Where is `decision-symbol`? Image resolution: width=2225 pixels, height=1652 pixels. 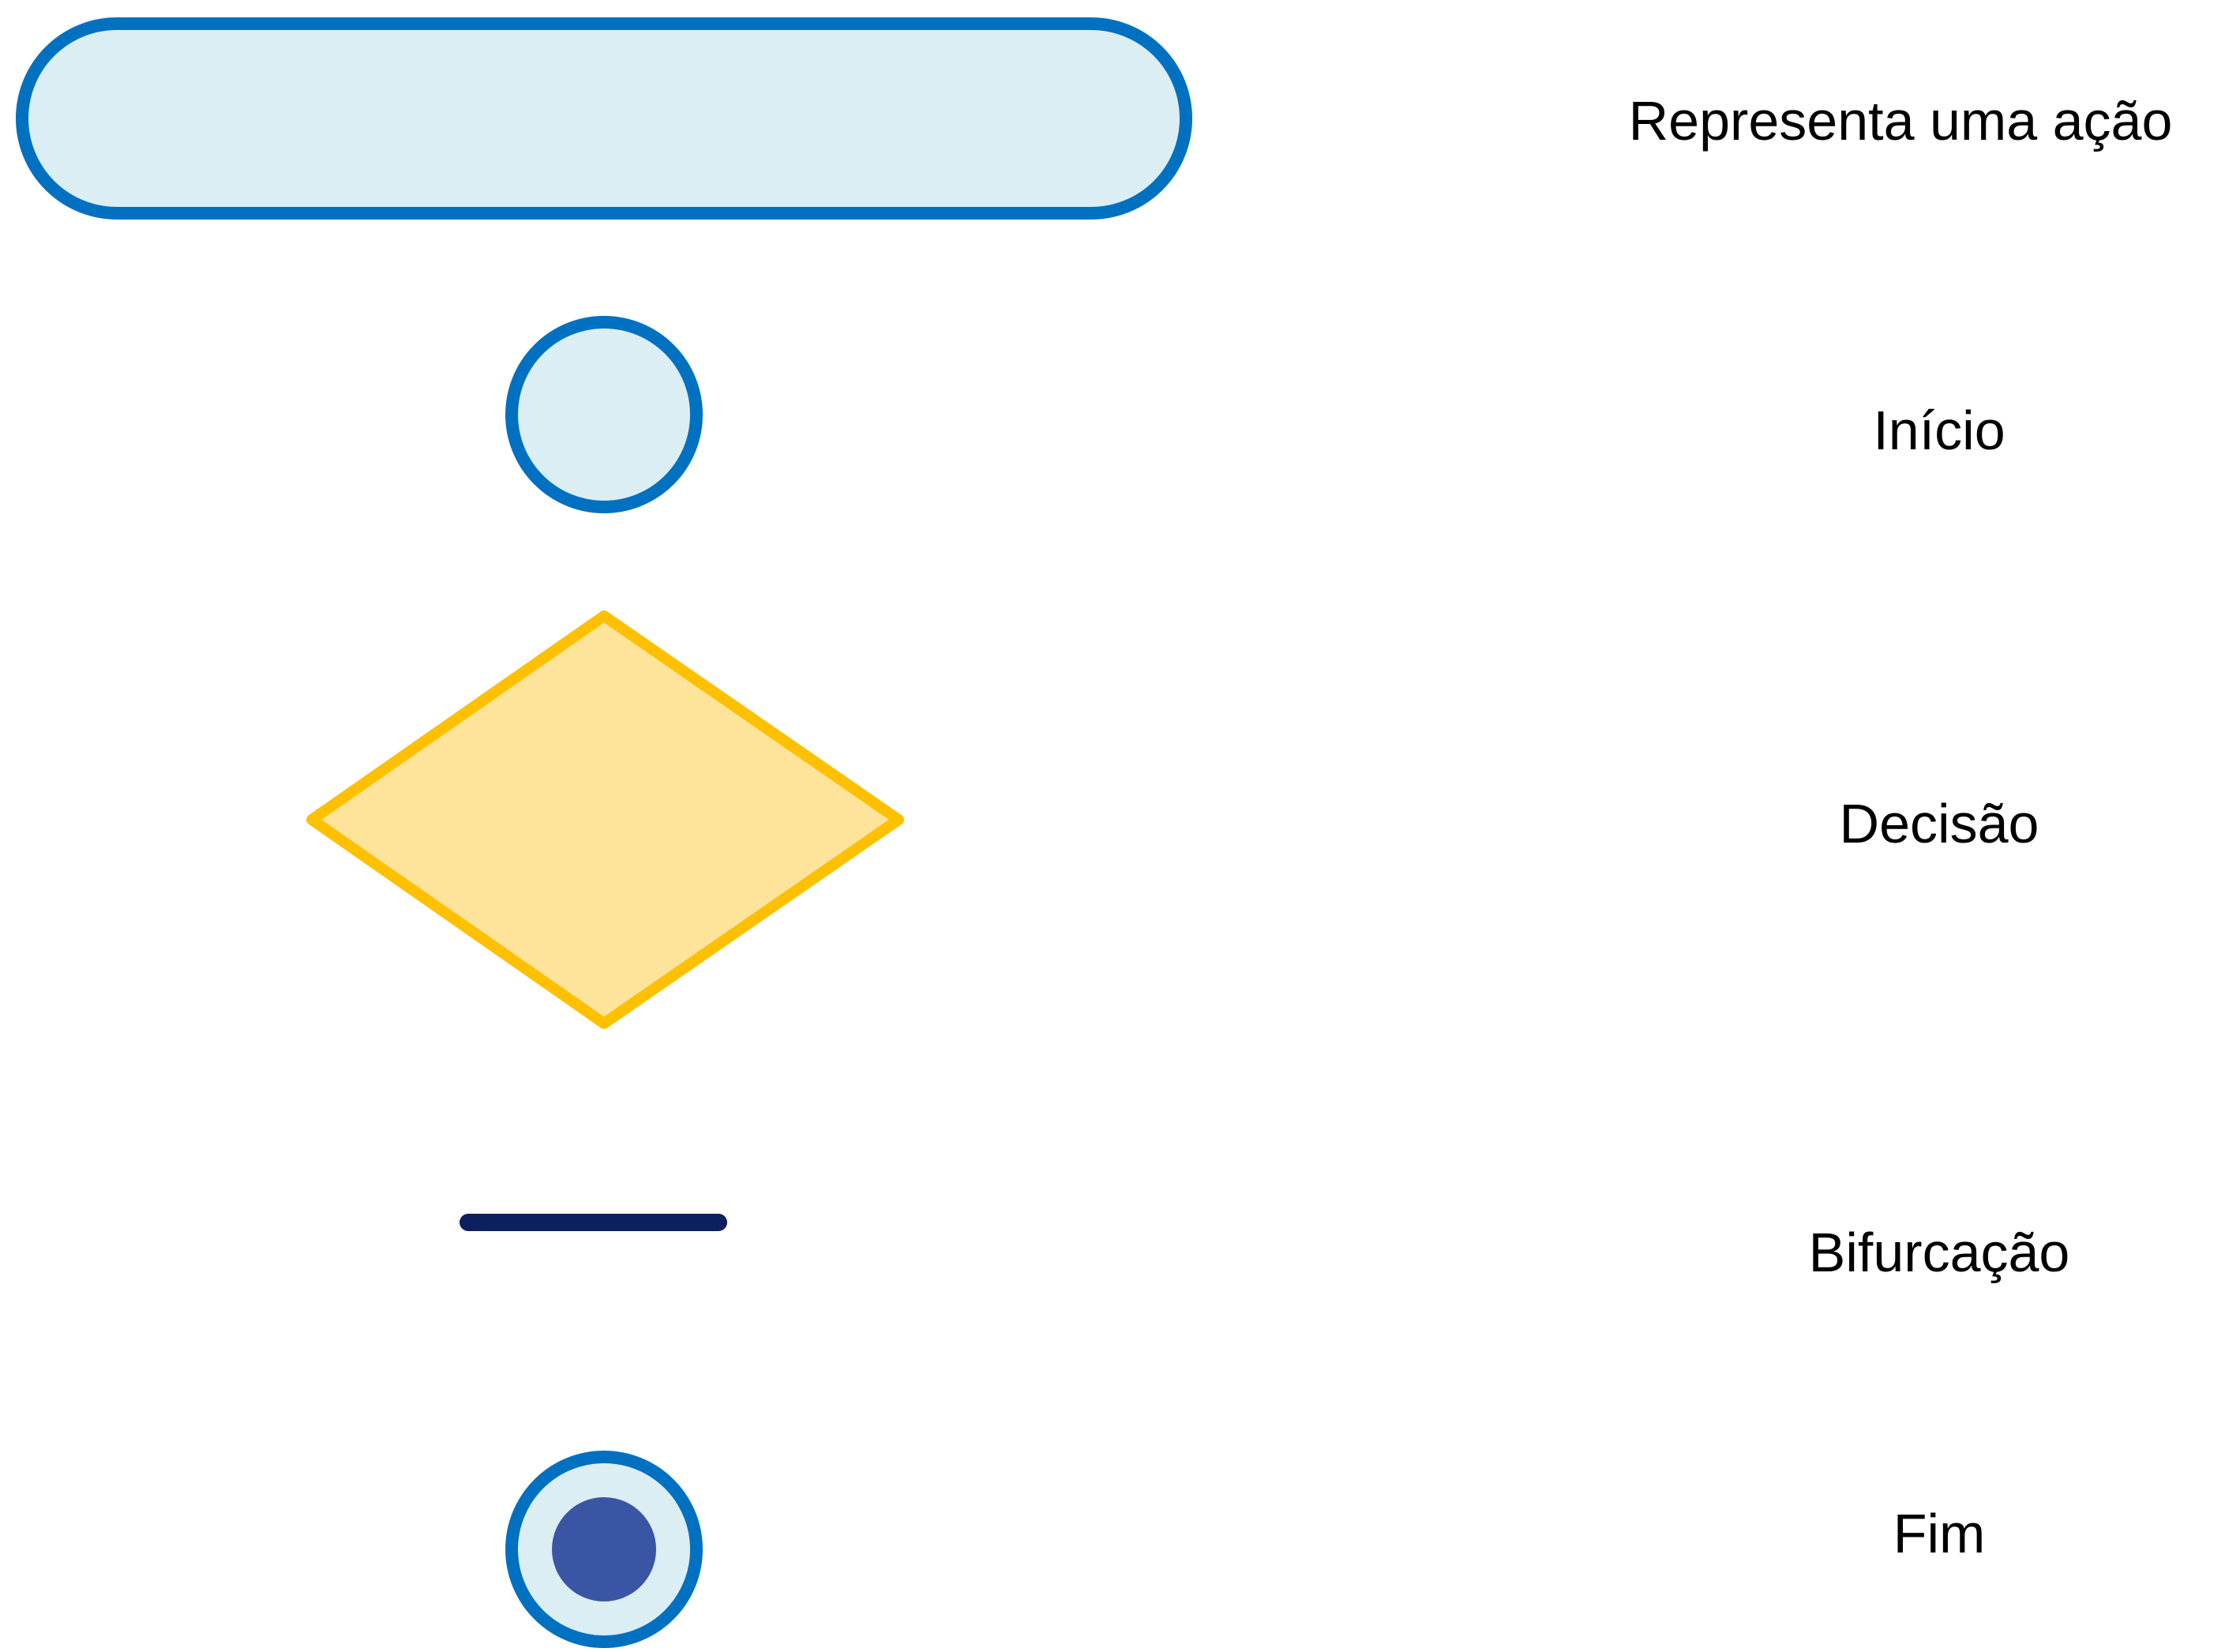
decision-symbol is located at coordinates (605, 819).